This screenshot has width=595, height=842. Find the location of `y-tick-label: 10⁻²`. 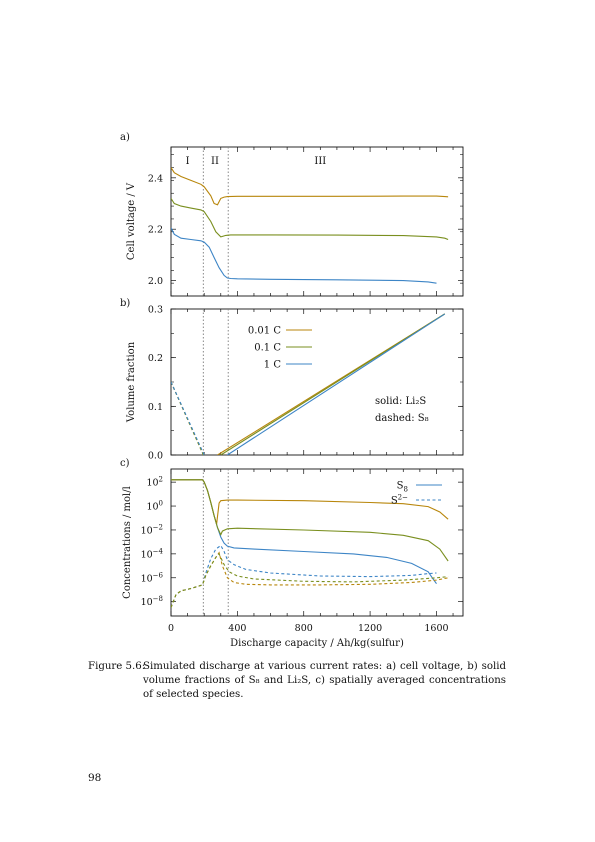

y-tick-label: 10⁻² is located at coordinates (152, 529).